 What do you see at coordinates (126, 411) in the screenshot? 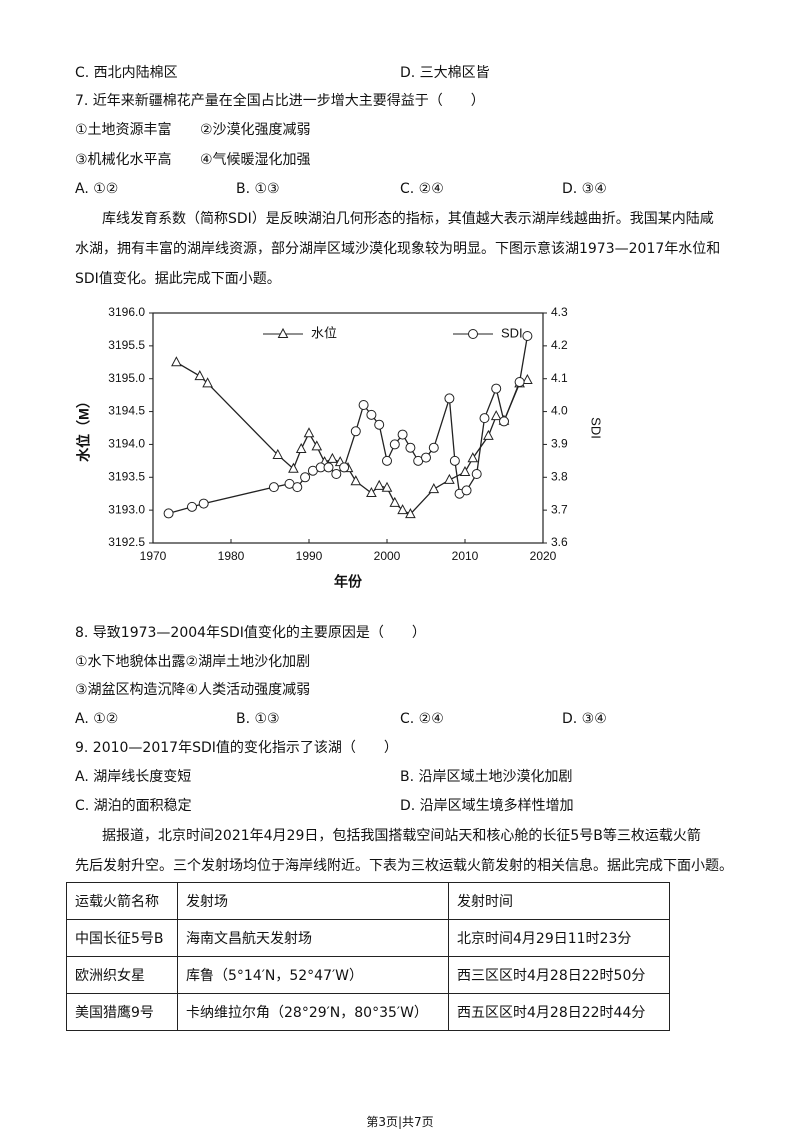
I see `y-tick-label: 3194.5` at bounding box center [126, 411].